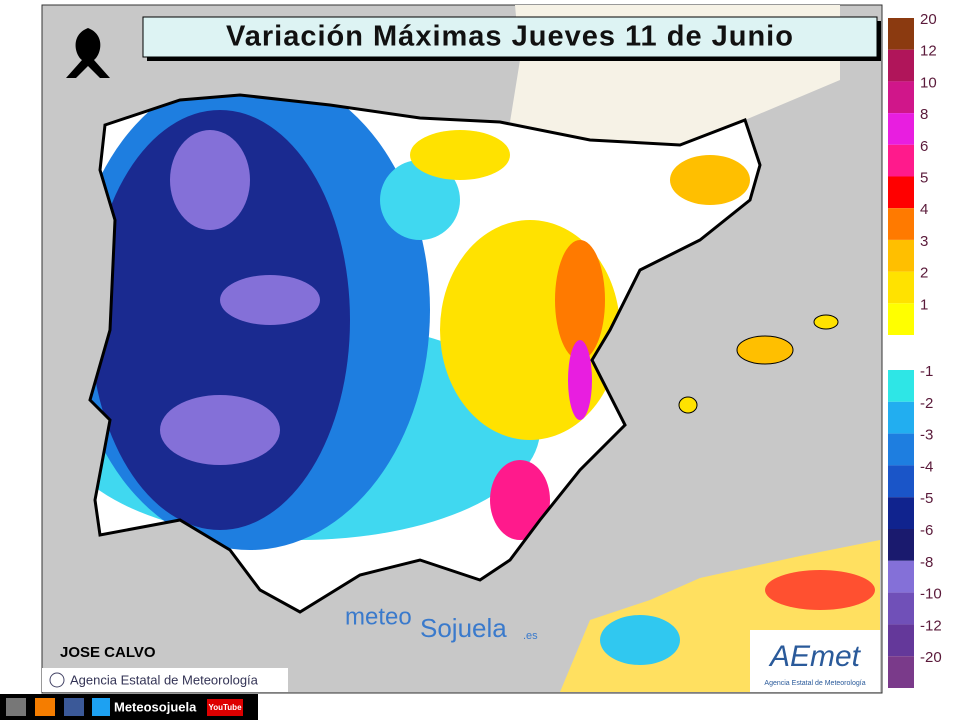  Describe the element at coordinates (931, 594) in the screenshot. I see `legend-label: -10` at that location.